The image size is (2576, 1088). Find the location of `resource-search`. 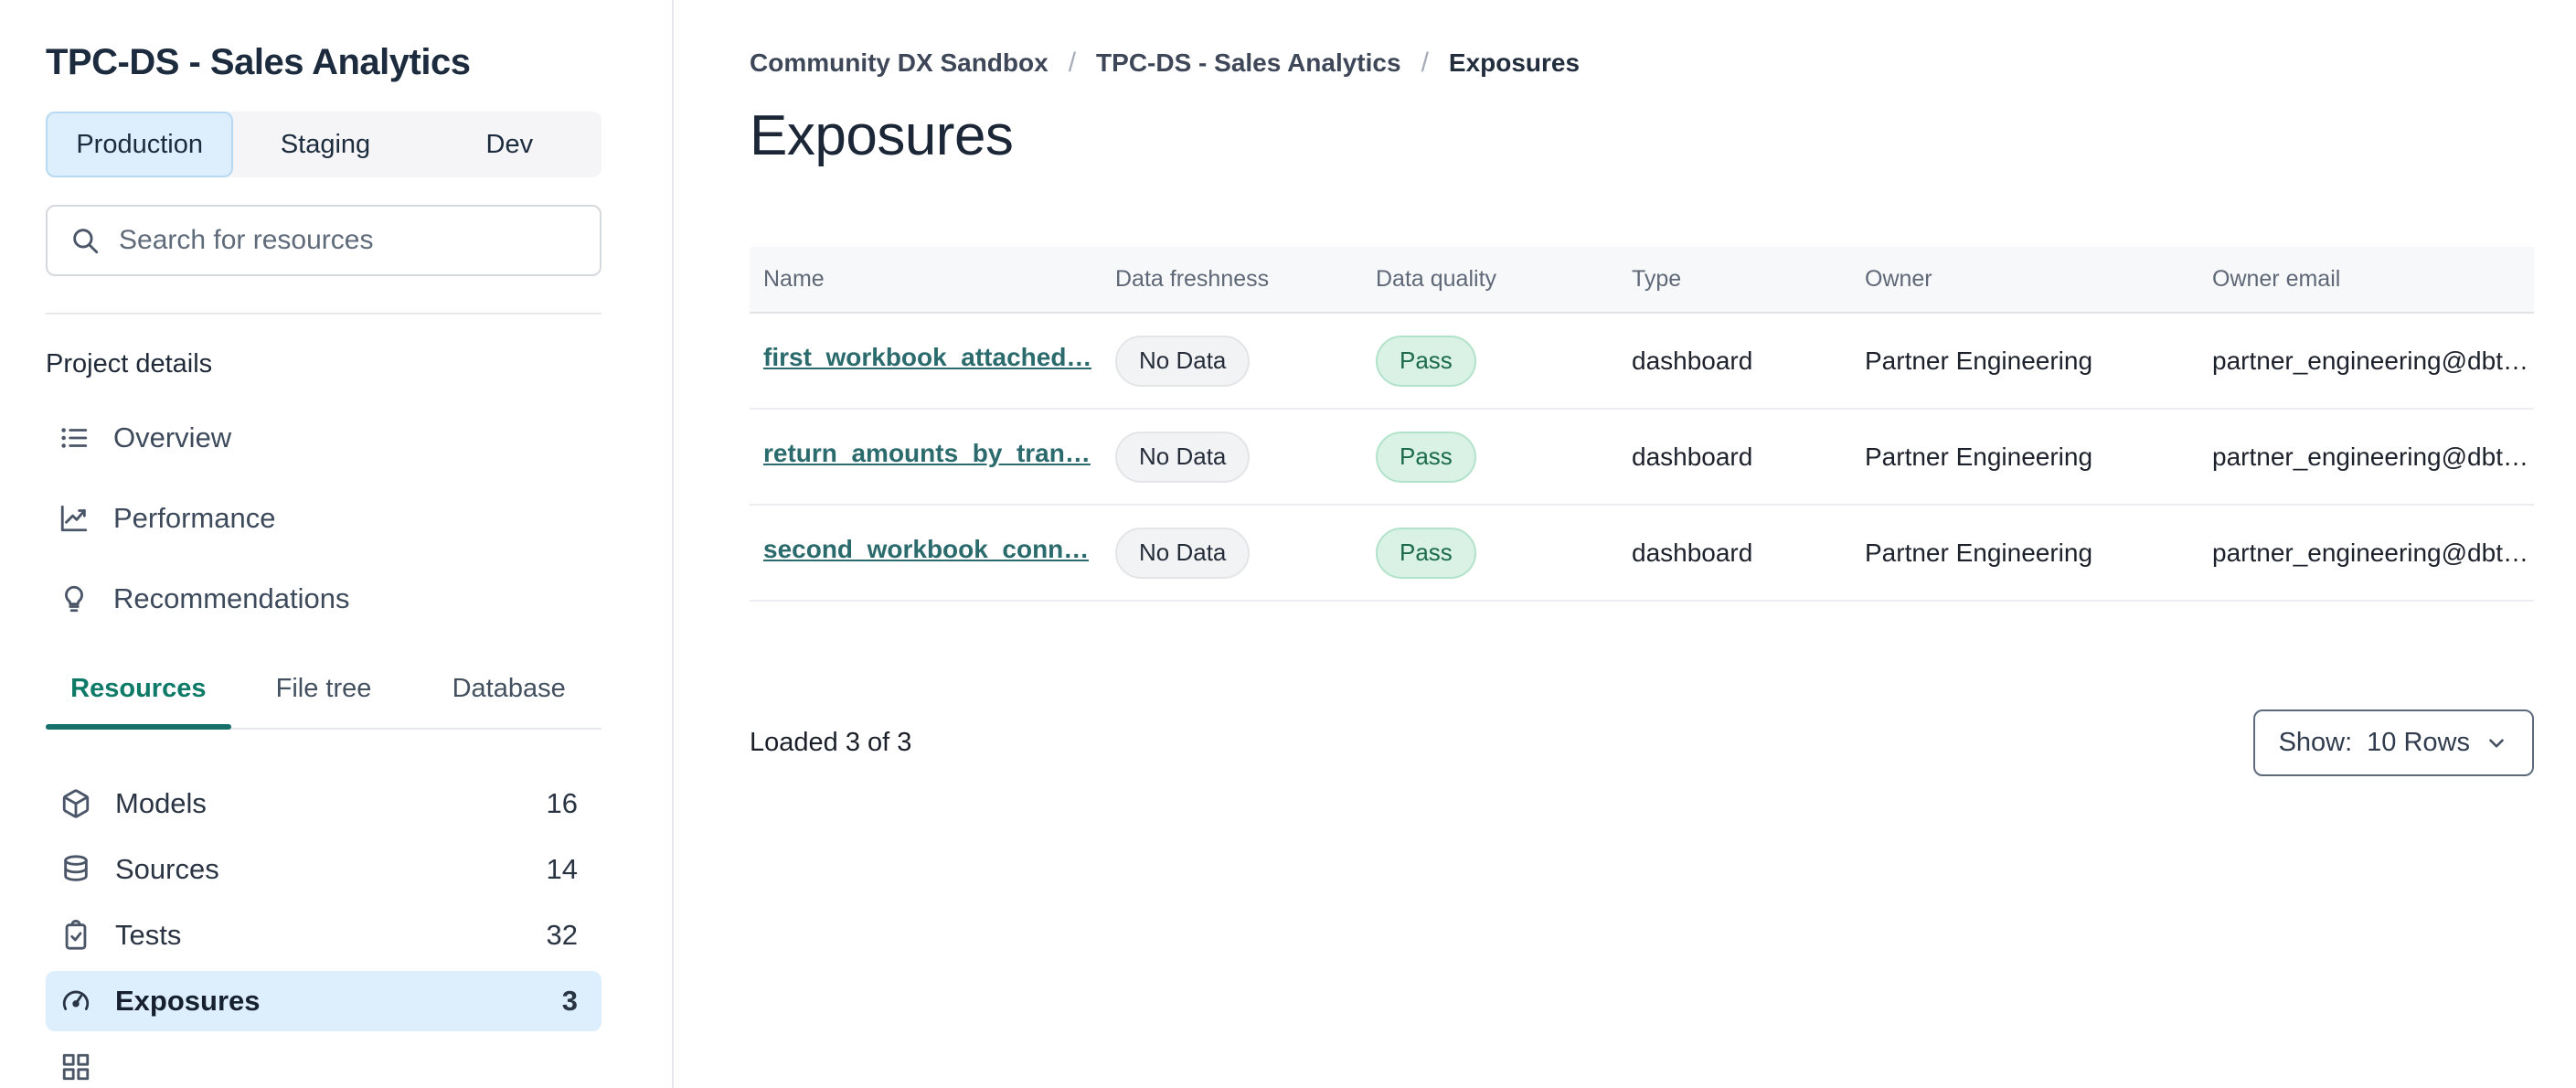

resource-search is located at coordinates (323, 240).